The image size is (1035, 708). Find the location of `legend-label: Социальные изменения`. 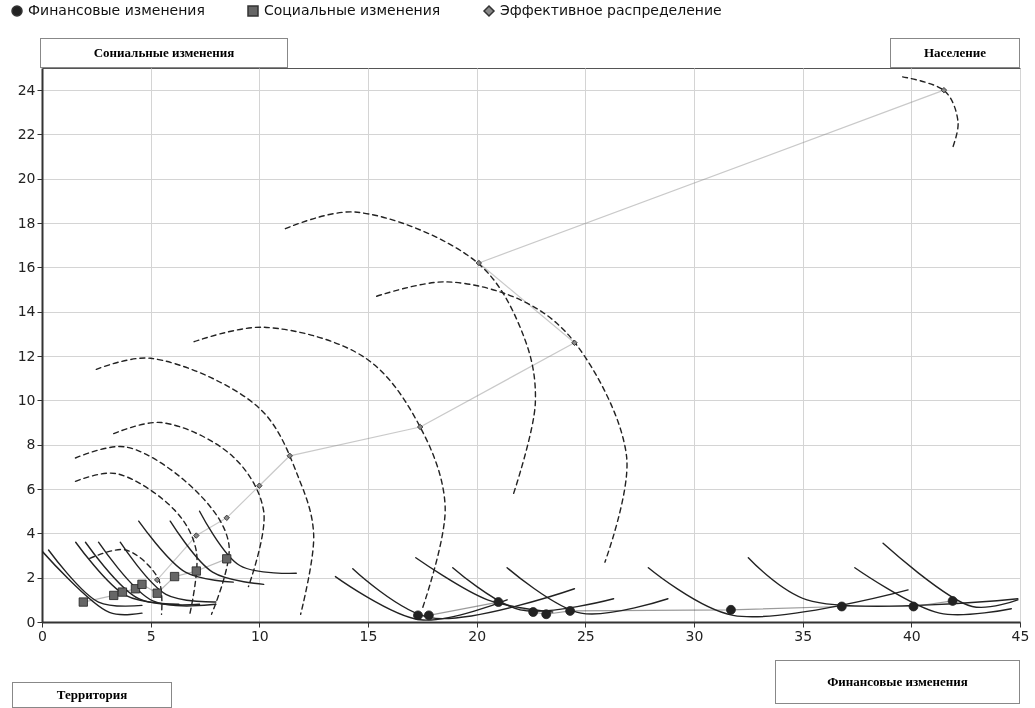

legend-label: Социальные изменения is located at coordinates (352, 10).